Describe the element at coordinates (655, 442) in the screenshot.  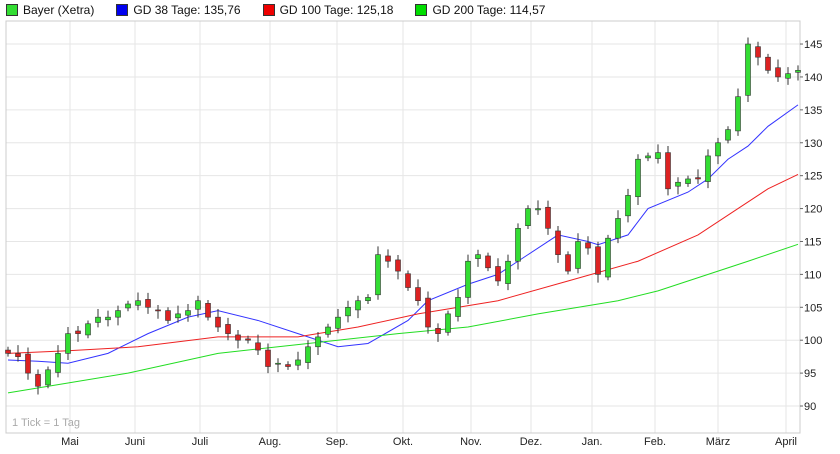
I see `x-tick-label: Feb.` at that location.